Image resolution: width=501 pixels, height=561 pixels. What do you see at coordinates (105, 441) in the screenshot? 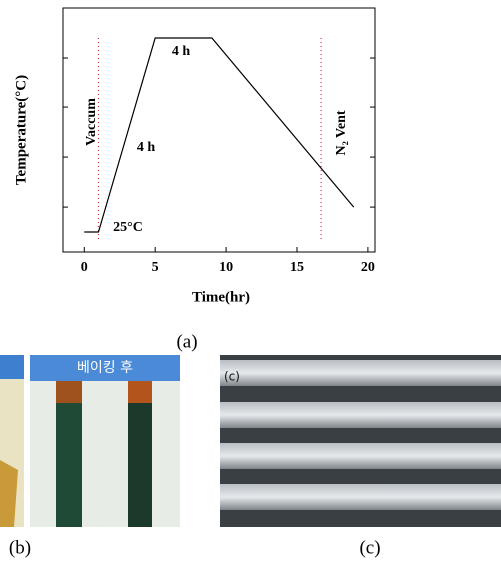
I see `photo-background` at bounding box center [105, 441].